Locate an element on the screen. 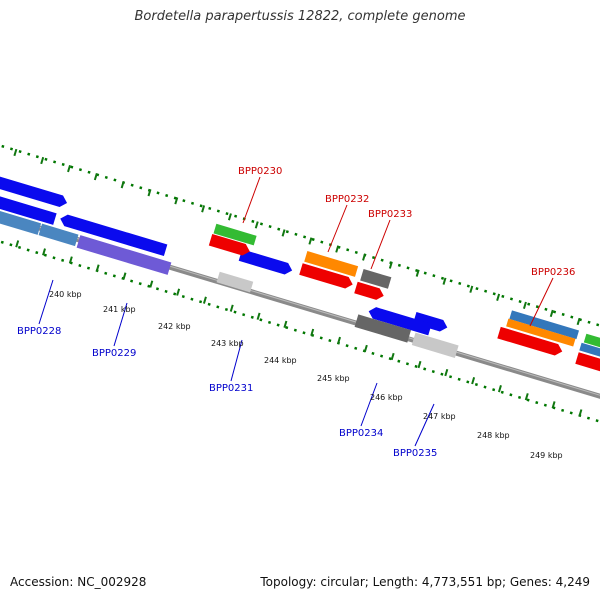 The height and width of the screenshot is (600, 600). gene-feature-green-b is located at coordinates (591, 343).